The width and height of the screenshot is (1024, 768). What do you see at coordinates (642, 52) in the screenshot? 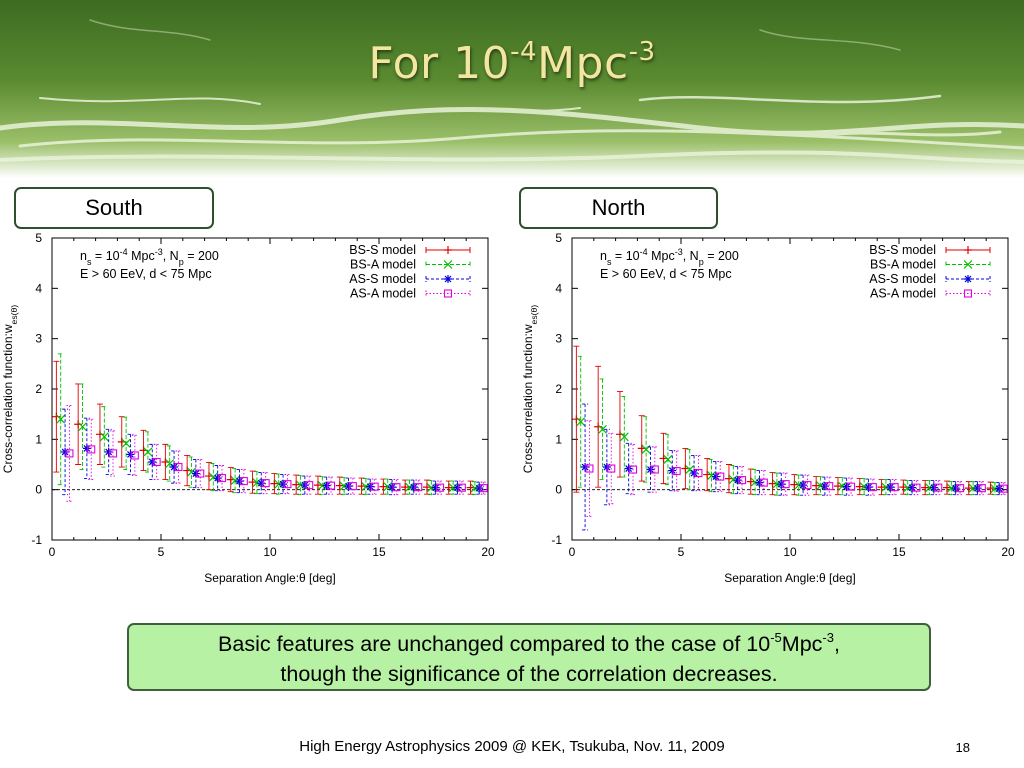
I see `title-exponent-2: -3` at bounding box center [642, 52].